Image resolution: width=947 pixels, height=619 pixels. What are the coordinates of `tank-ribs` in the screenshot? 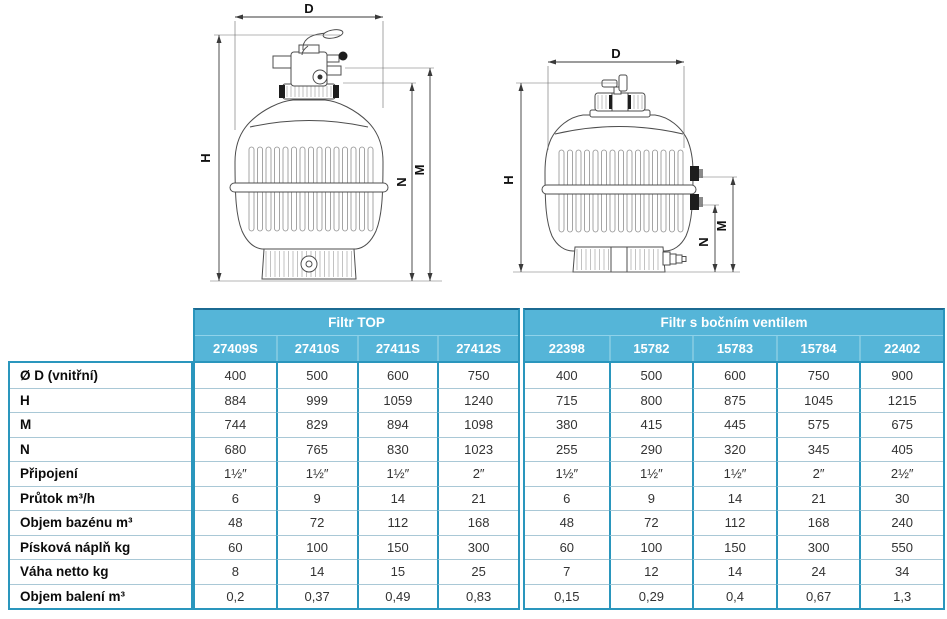 It's located at (311, 189).